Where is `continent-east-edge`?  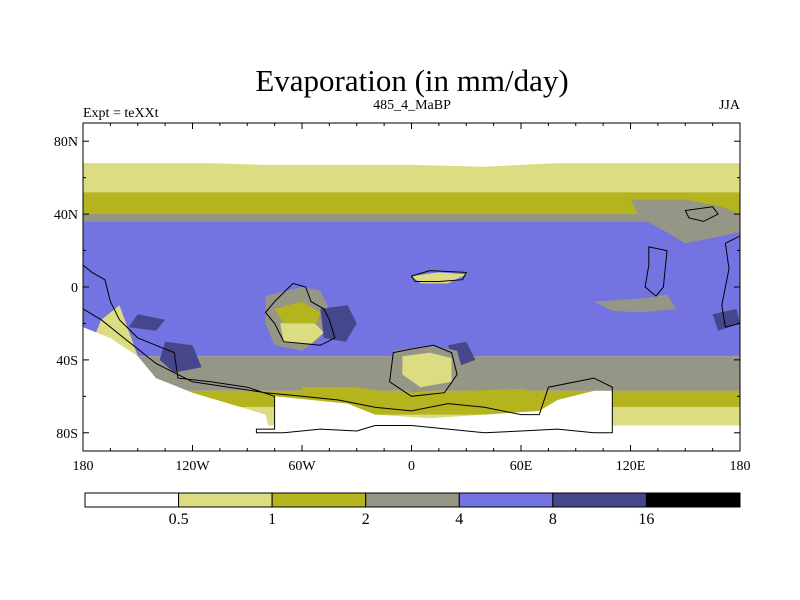
continent-east-edge is located at coordinates (730, 281).